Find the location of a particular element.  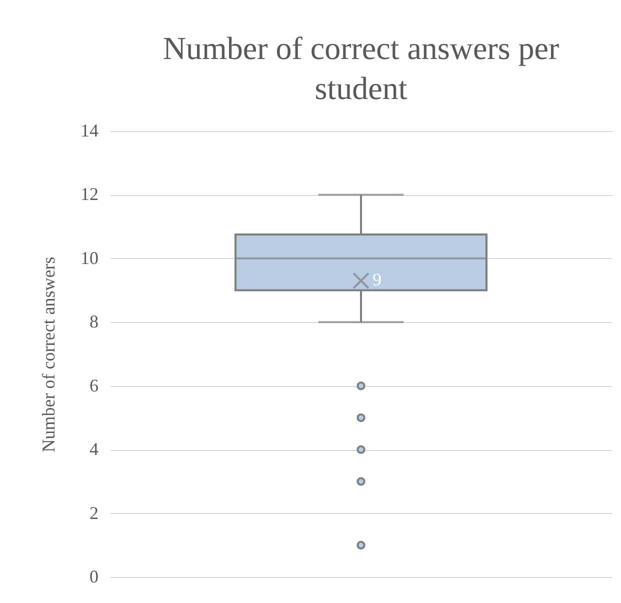

y-tick-label: 14 is located at coordinates (89, 130).